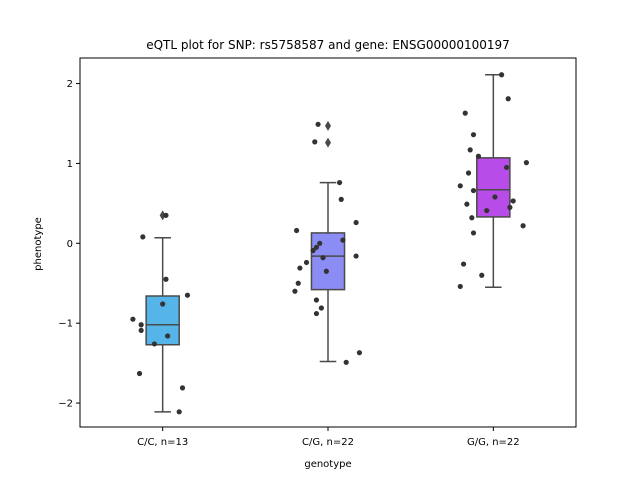  I want to click on iqr-box, so click(328, 261).